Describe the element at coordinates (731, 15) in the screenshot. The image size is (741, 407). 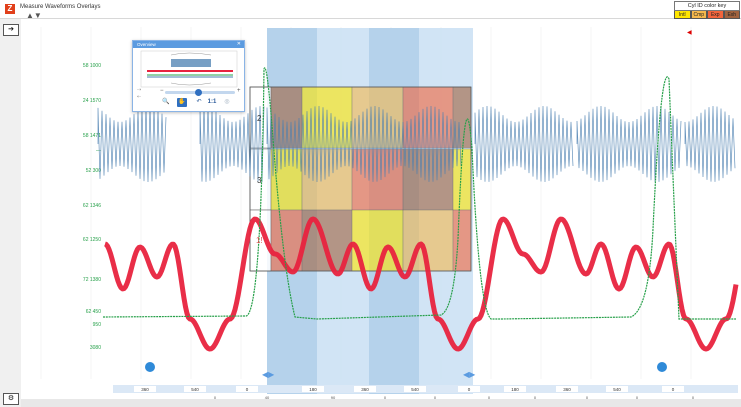
I see `color-key-exh: Exh` at that location.